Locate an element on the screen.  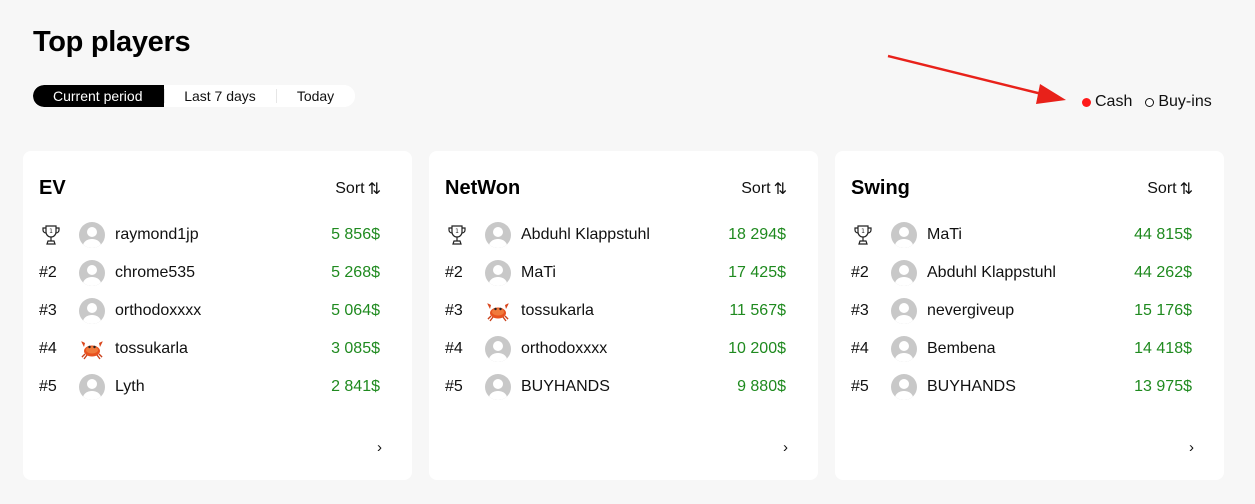
cash-buyins-toggle: Cash Buy-ins is located at coordinates (1147, 102).